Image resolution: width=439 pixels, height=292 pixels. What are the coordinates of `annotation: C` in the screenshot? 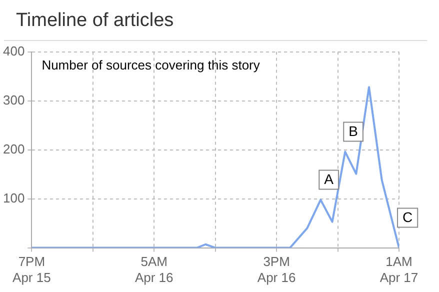 It's located at (407, 217).